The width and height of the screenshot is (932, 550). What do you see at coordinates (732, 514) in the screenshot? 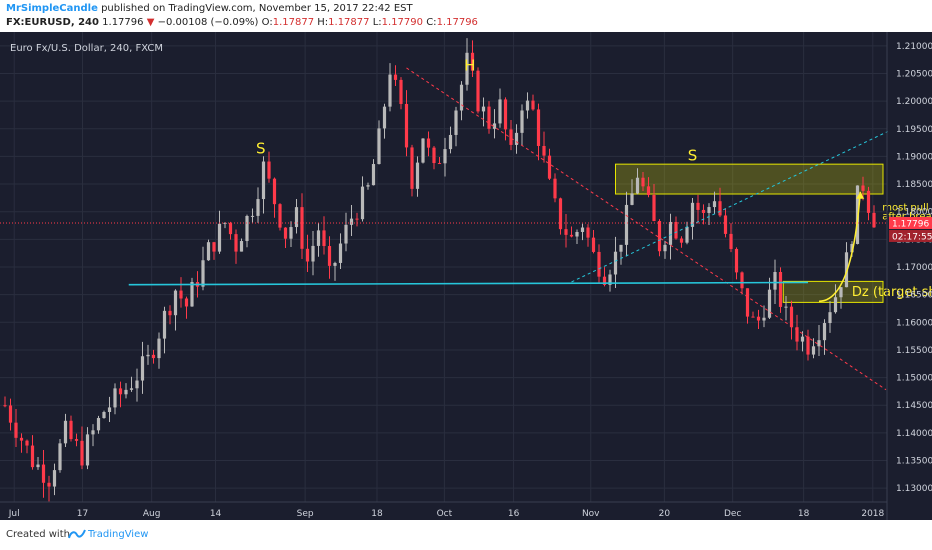
I see `x-tick-label: Dec` at bounding box center [732, 514].